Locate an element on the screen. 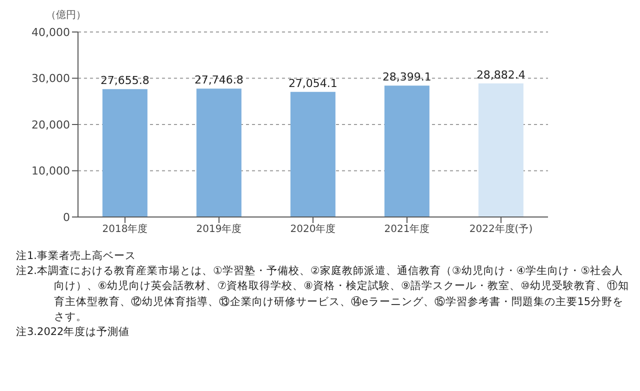 Image resolution: width=640 pixels, height=391 pixels. text: 注1.事業者売上高ベース is located at coordinates (77, 256).